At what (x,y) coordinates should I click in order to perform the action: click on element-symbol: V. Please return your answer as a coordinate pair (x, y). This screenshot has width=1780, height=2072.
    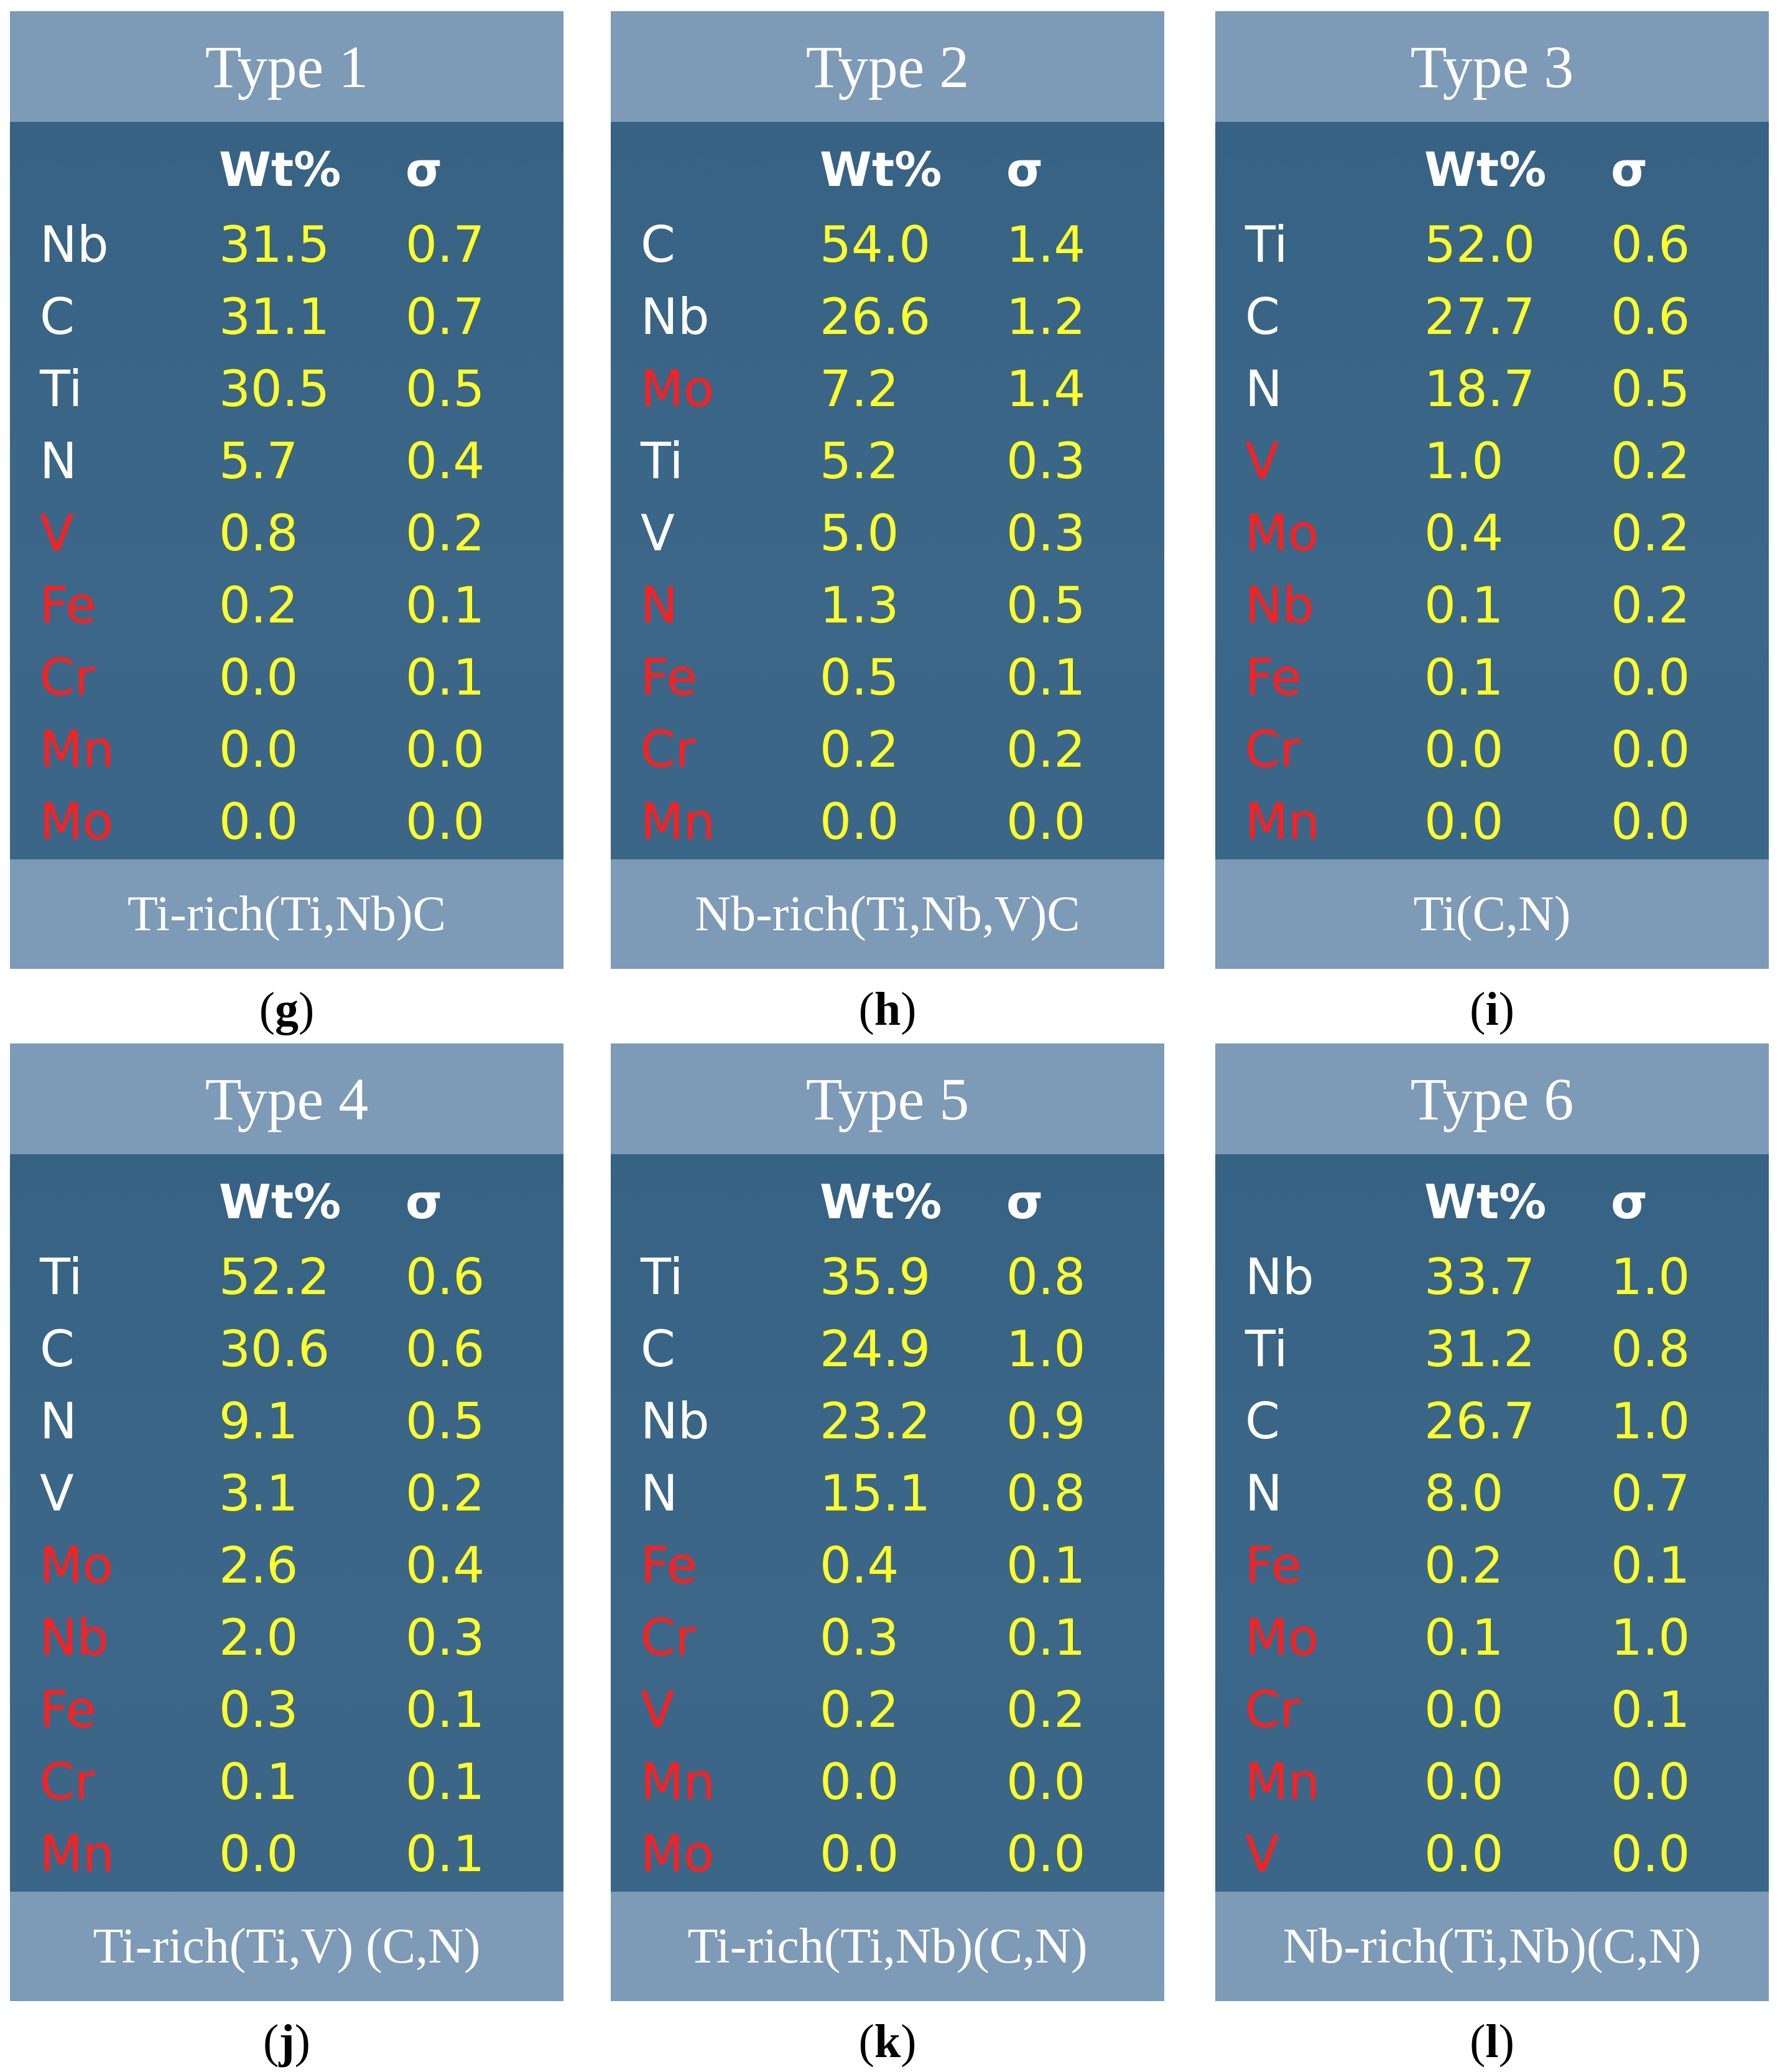
    Looking at the image, I should click on (57, 533).